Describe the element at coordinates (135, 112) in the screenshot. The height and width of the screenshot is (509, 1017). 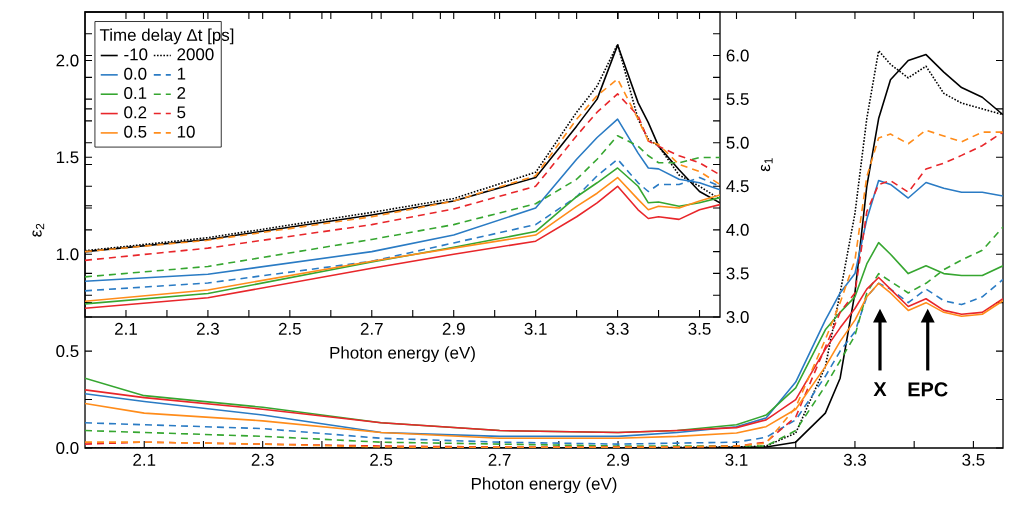
I see `legend-label: 0.2` at that location.